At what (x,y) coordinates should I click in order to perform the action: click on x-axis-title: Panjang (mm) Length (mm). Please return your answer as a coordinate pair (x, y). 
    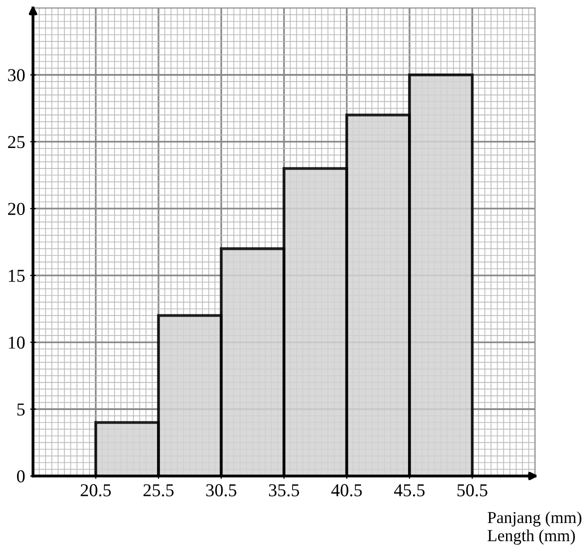
    Looking at the image, I should click on (535, 528).